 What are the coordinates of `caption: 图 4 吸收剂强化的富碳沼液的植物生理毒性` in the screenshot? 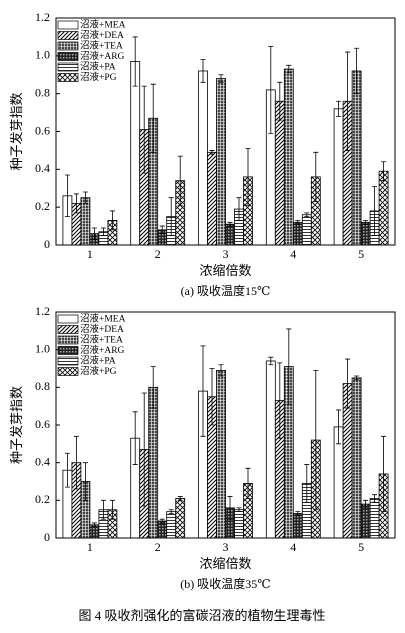 It's located at (201, 615).